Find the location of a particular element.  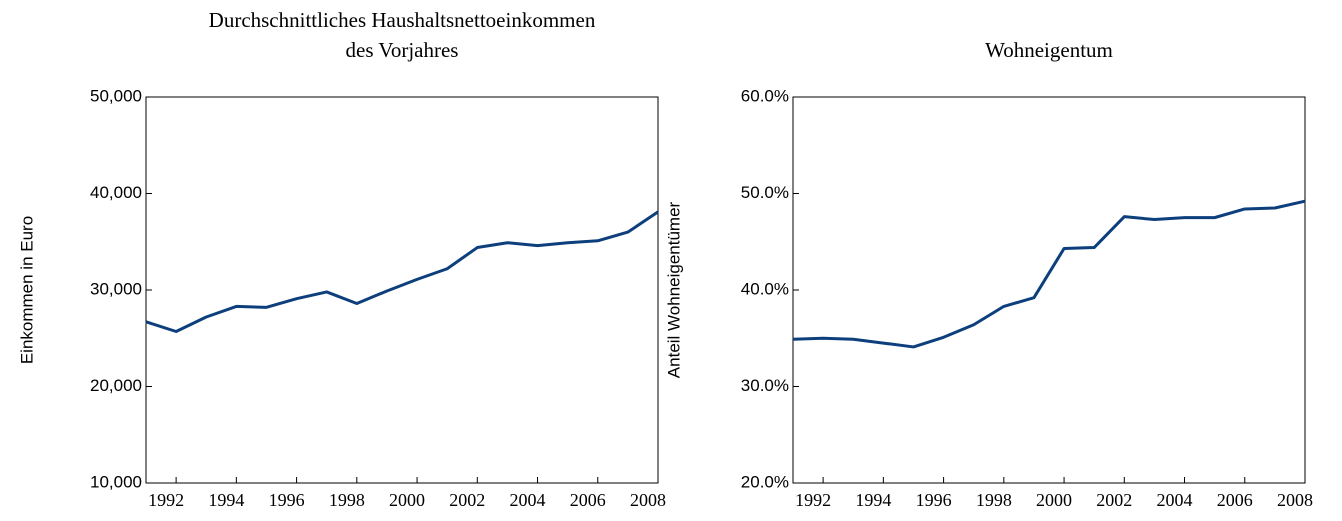

y-tick-label: 20,000 is located at coordinates (116, 385).